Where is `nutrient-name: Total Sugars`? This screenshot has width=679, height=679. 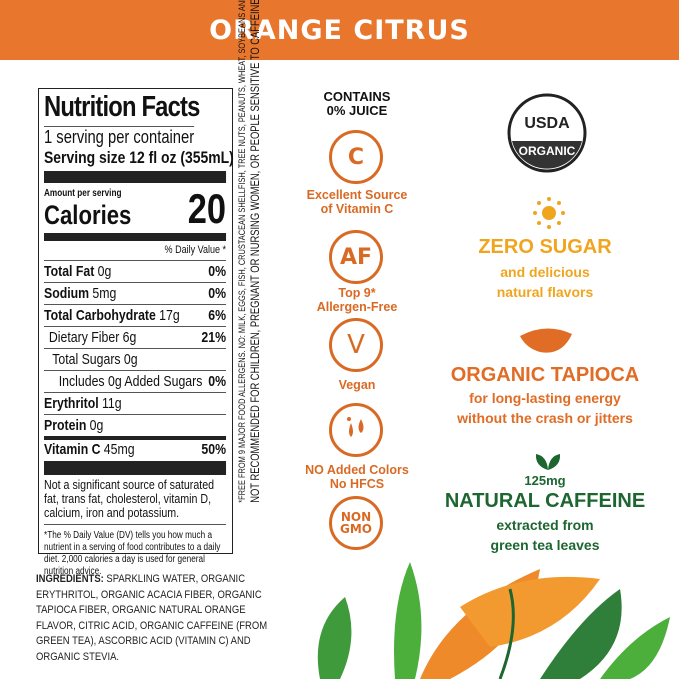
nutrient-name: Total Sugars is located at coordinates (86, 359).